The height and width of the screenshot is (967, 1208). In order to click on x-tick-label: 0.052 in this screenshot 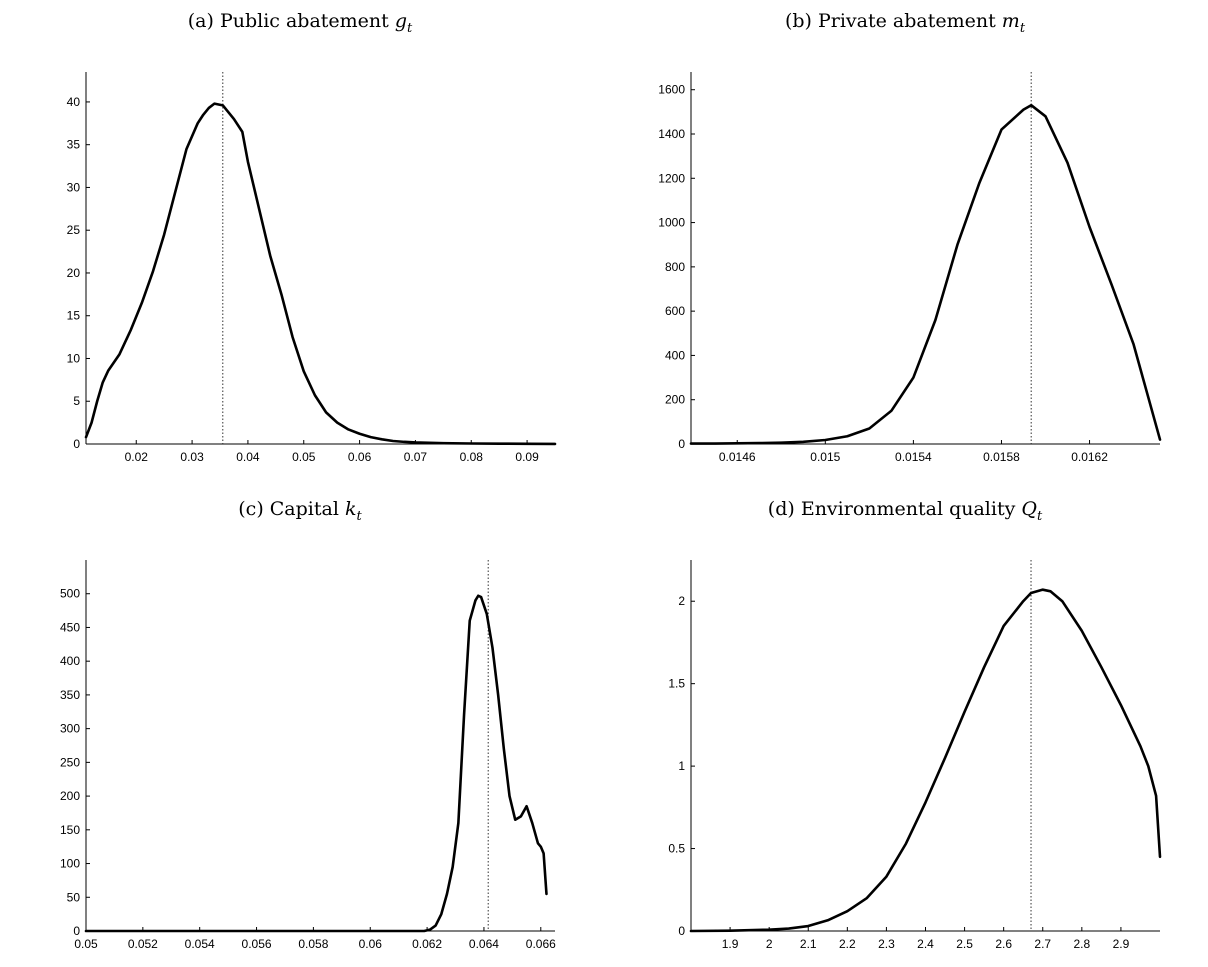, I will do `click(143, 944)`.